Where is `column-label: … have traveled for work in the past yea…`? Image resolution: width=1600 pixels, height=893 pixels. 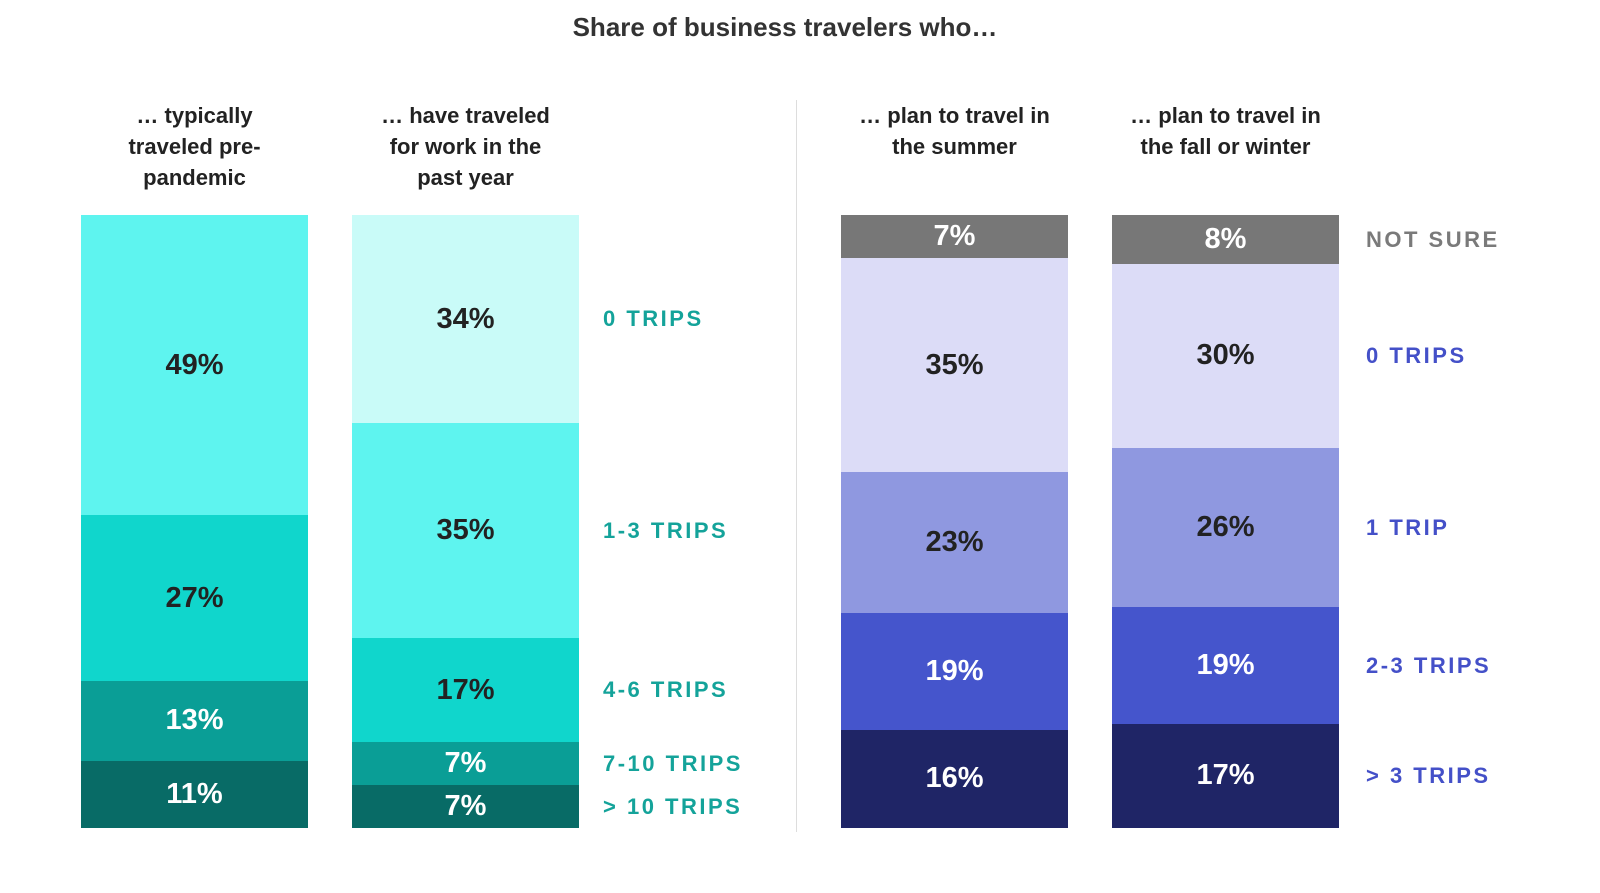
column-label: … have traveled for work in the past yea… is located at coordinates (465, 146).